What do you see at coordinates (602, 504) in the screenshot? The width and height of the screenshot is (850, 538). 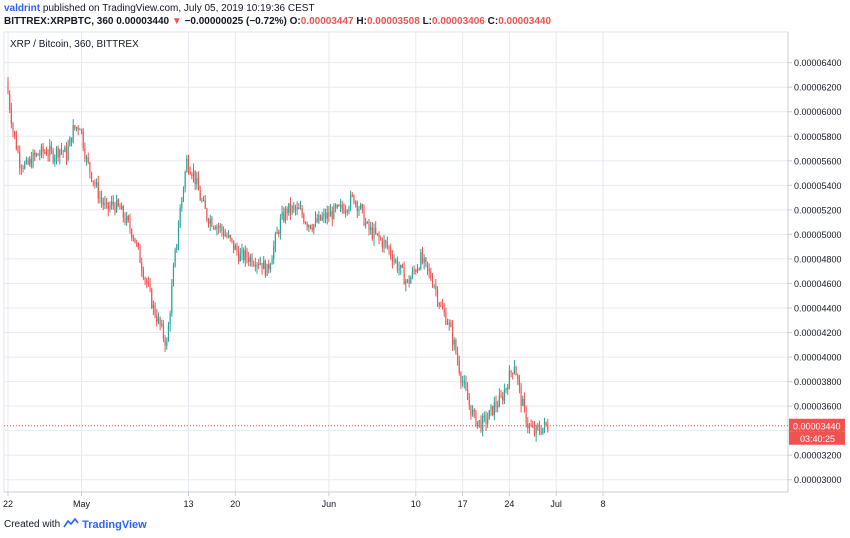 I see `x-tick-label: 8` at bounding box center [602, 504].